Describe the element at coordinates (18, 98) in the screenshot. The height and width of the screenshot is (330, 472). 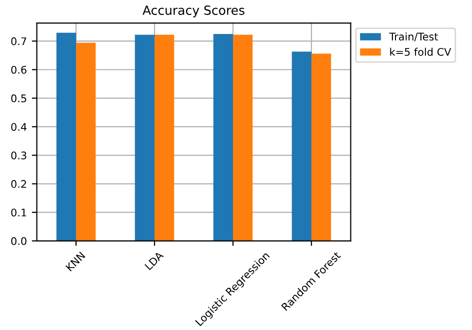
I see `y-tick-label: 0.5` at that location.